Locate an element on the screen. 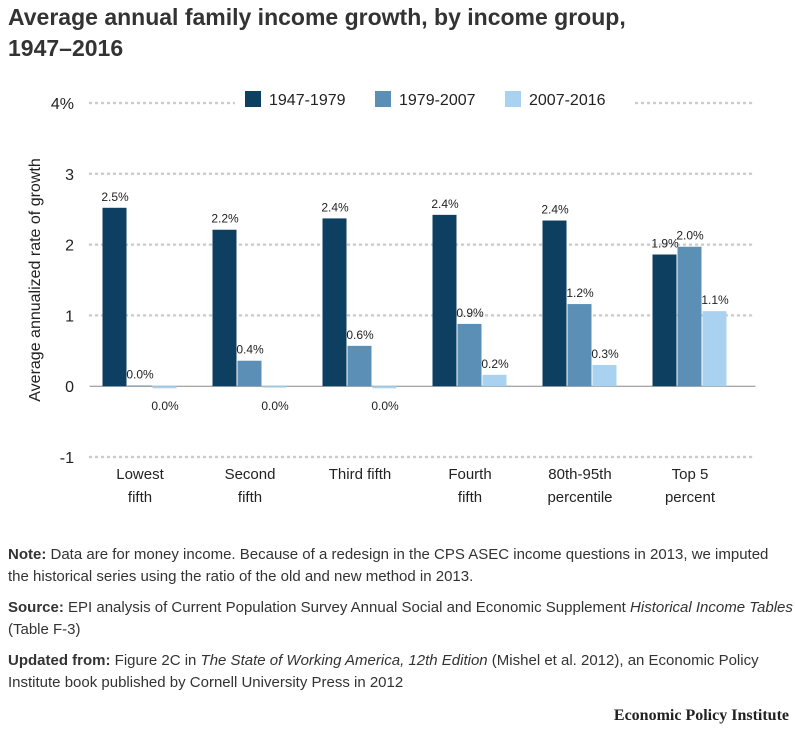  x-tick-label: Lowest fifth is located at coordinates (140, 486).